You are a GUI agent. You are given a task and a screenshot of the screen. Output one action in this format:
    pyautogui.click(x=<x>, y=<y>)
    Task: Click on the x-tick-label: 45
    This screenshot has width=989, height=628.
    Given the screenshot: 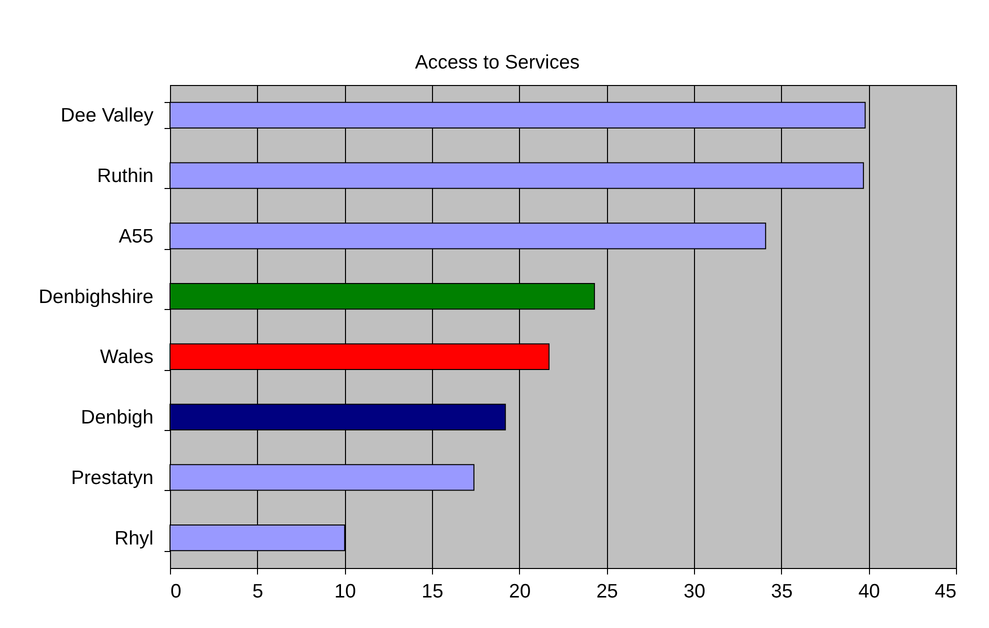 What is the action you would take?
    pyautogui.click(x=945, y=591)
    